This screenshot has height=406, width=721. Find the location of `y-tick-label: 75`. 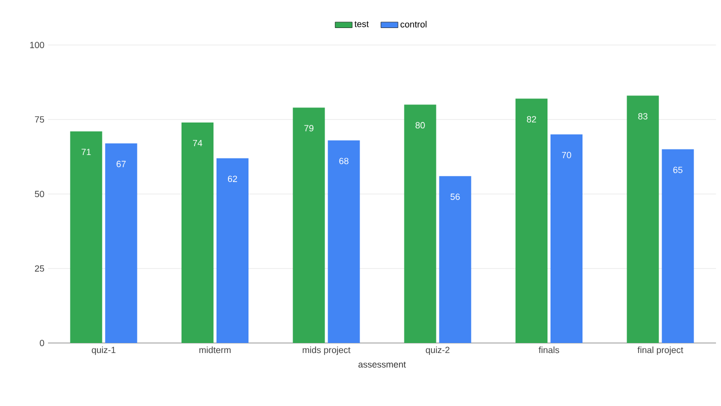

y-tick-label: 75 is located at coordinates (39, 119).